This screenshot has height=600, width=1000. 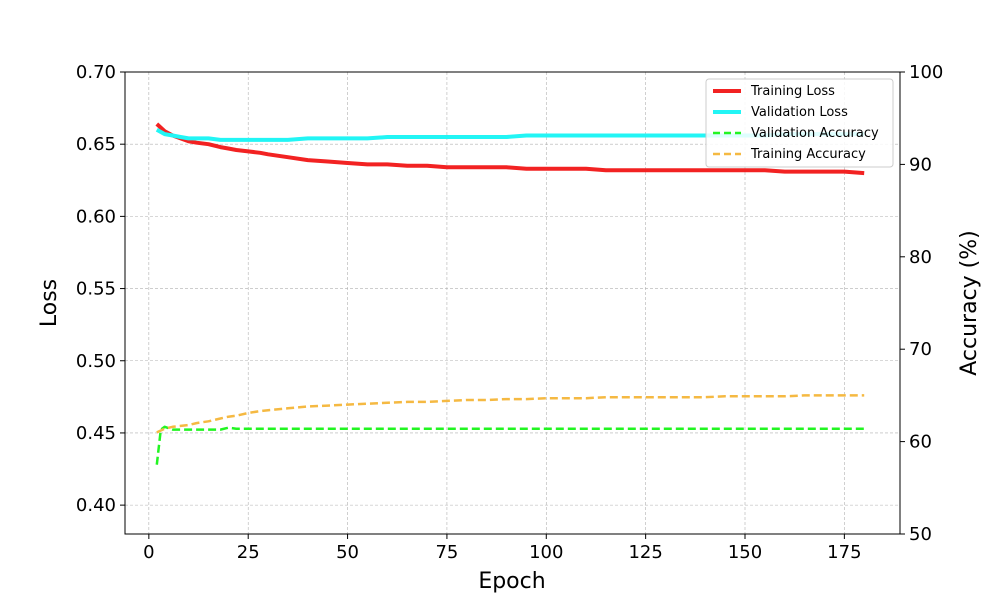 I want to click on y-right-tick-label: 60, so click(x=920, y=442).